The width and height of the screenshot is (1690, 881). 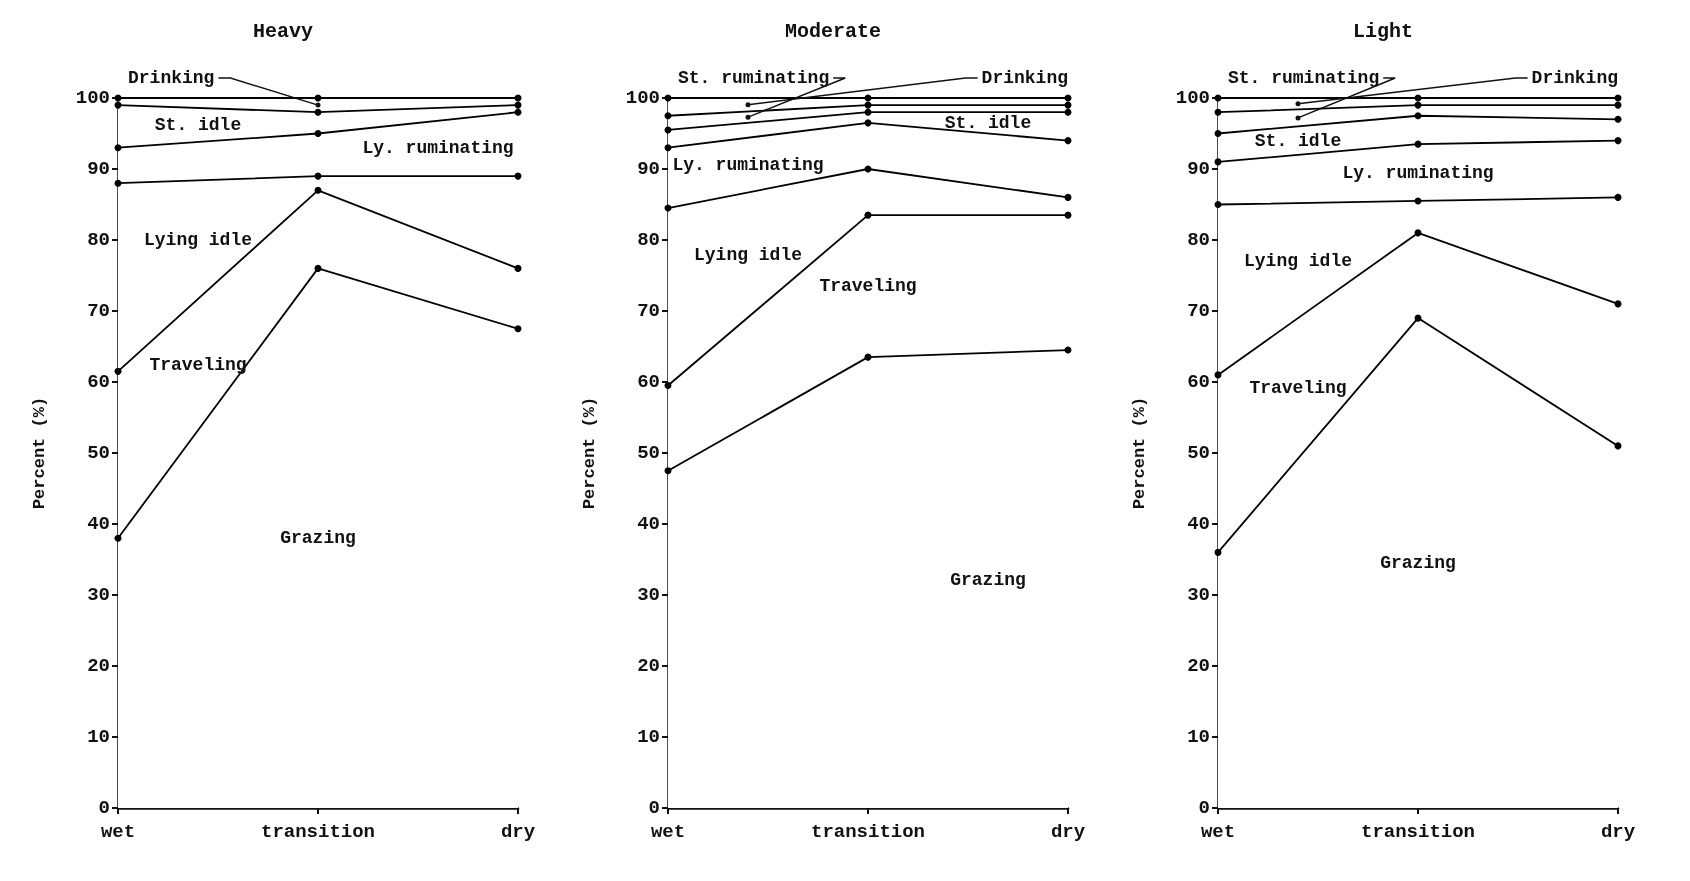 I want to click on chart-title: Moderate, so click(x=833, y=31).